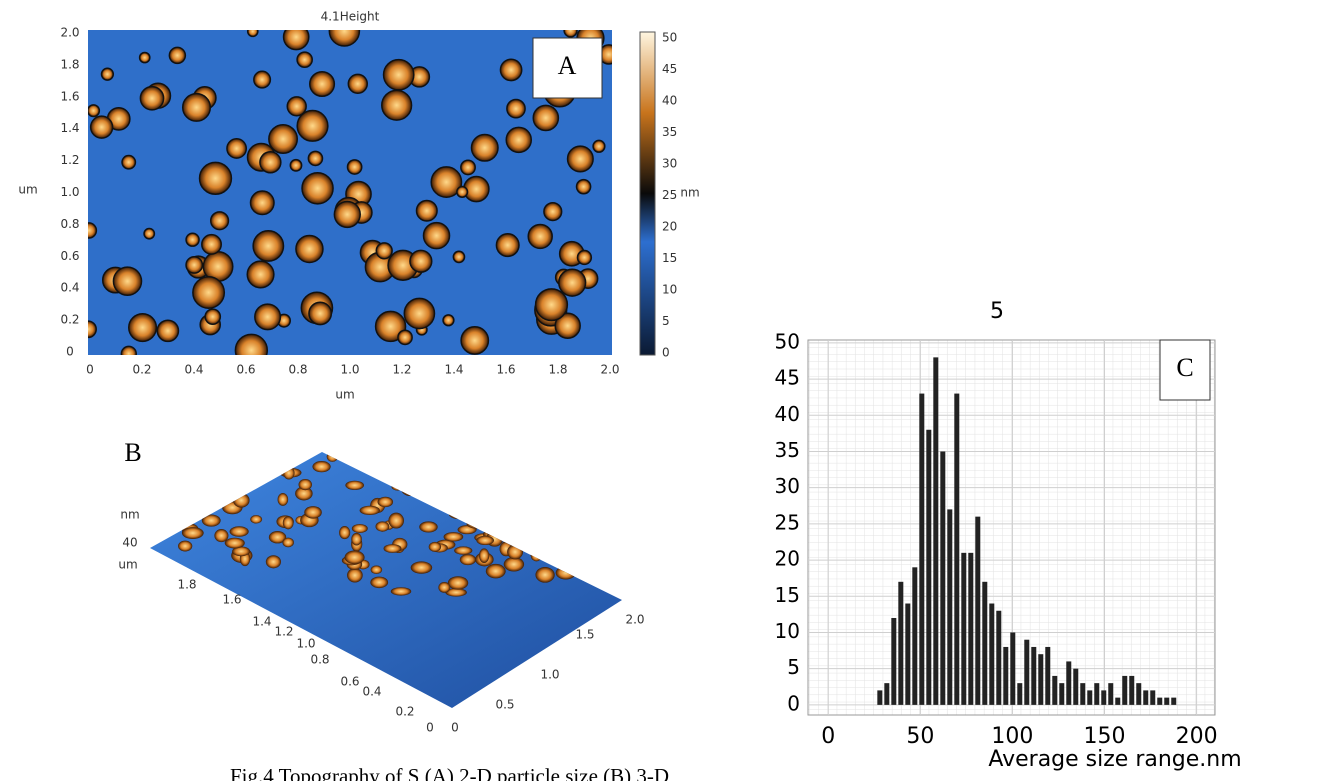  What do you see at coordinates (1197, 736) in the screenshot?
I see `x-tick-label: 200` at bounding box center [1197, 736].